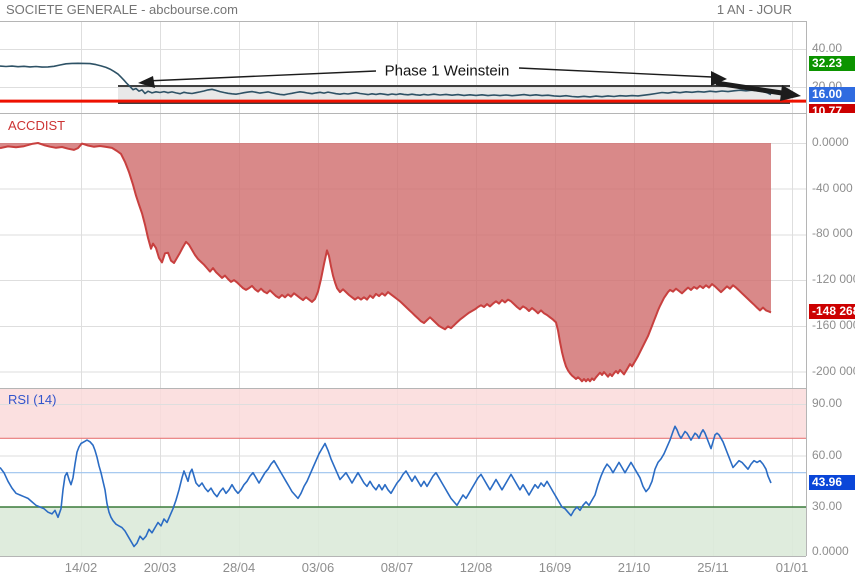  Describe the element at coordinates (403, 413) in the screenshot. I see `rsi-overbought-zone` at that location.